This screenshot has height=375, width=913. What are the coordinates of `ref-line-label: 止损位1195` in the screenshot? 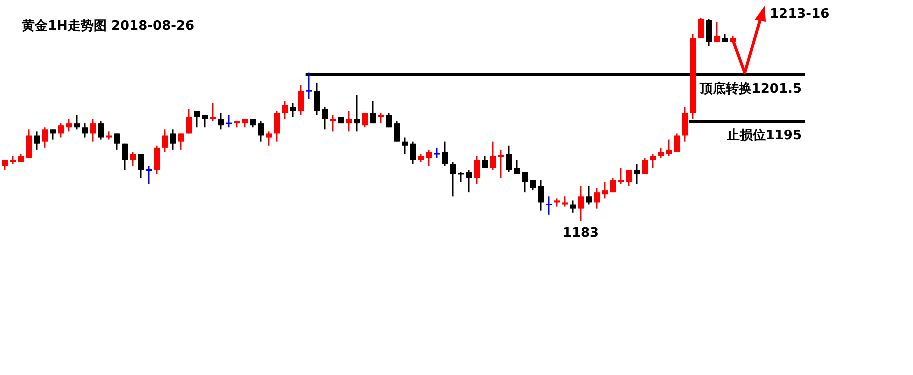 It's located at (764, 136).